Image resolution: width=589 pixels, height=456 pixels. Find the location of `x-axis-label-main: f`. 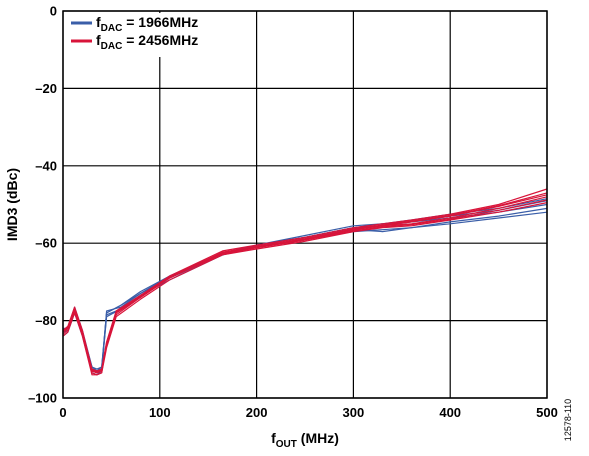

x-axis-label-main: f is located at coordinates (273, 438).